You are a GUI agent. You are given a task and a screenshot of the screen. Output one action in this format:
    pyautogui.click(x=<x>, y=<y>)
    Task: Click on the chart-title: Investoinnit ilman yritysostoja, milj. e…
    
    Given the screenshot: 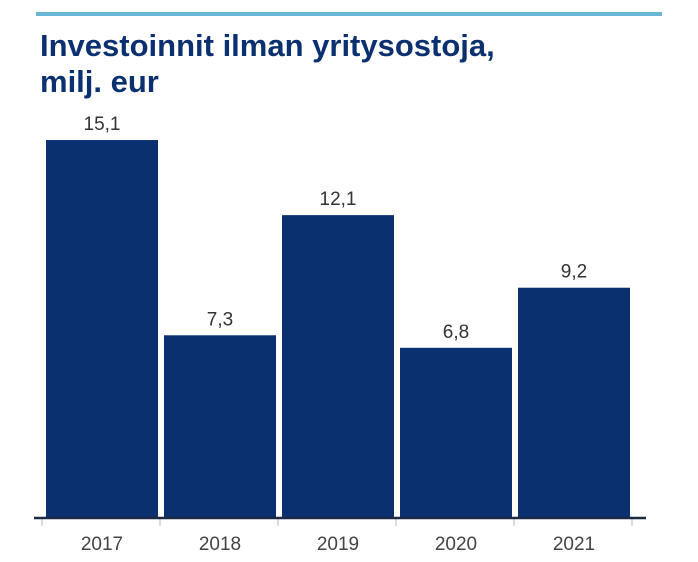 What is the action you would take?
    pyautogui.click(x=340, y=64)
    